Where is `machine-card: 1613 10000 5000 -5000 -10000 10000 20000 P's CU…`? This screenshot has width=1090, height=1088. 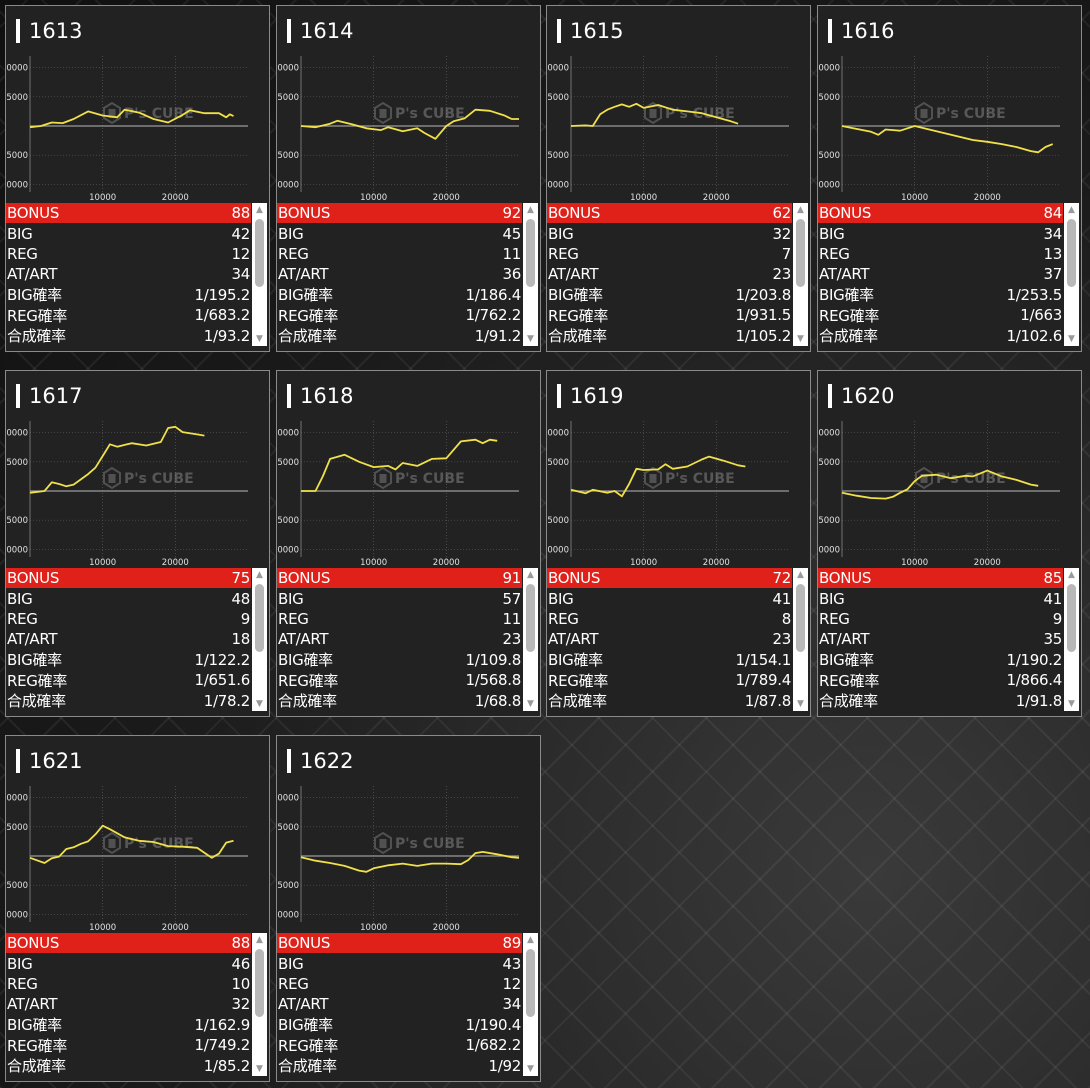 machine-card: 1613 10000 5000 -5000 -10000 10000 20000 P's CU… is located at coordinates (137, 178).